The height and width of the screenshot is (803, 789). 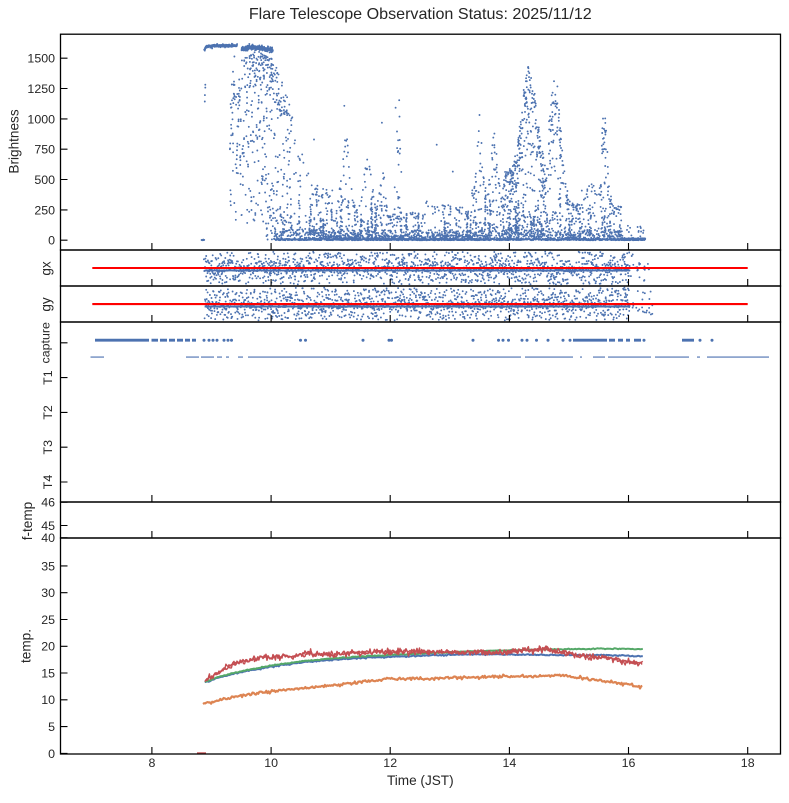 I want to click on svg-text: 250, so click(x=44, y=210).